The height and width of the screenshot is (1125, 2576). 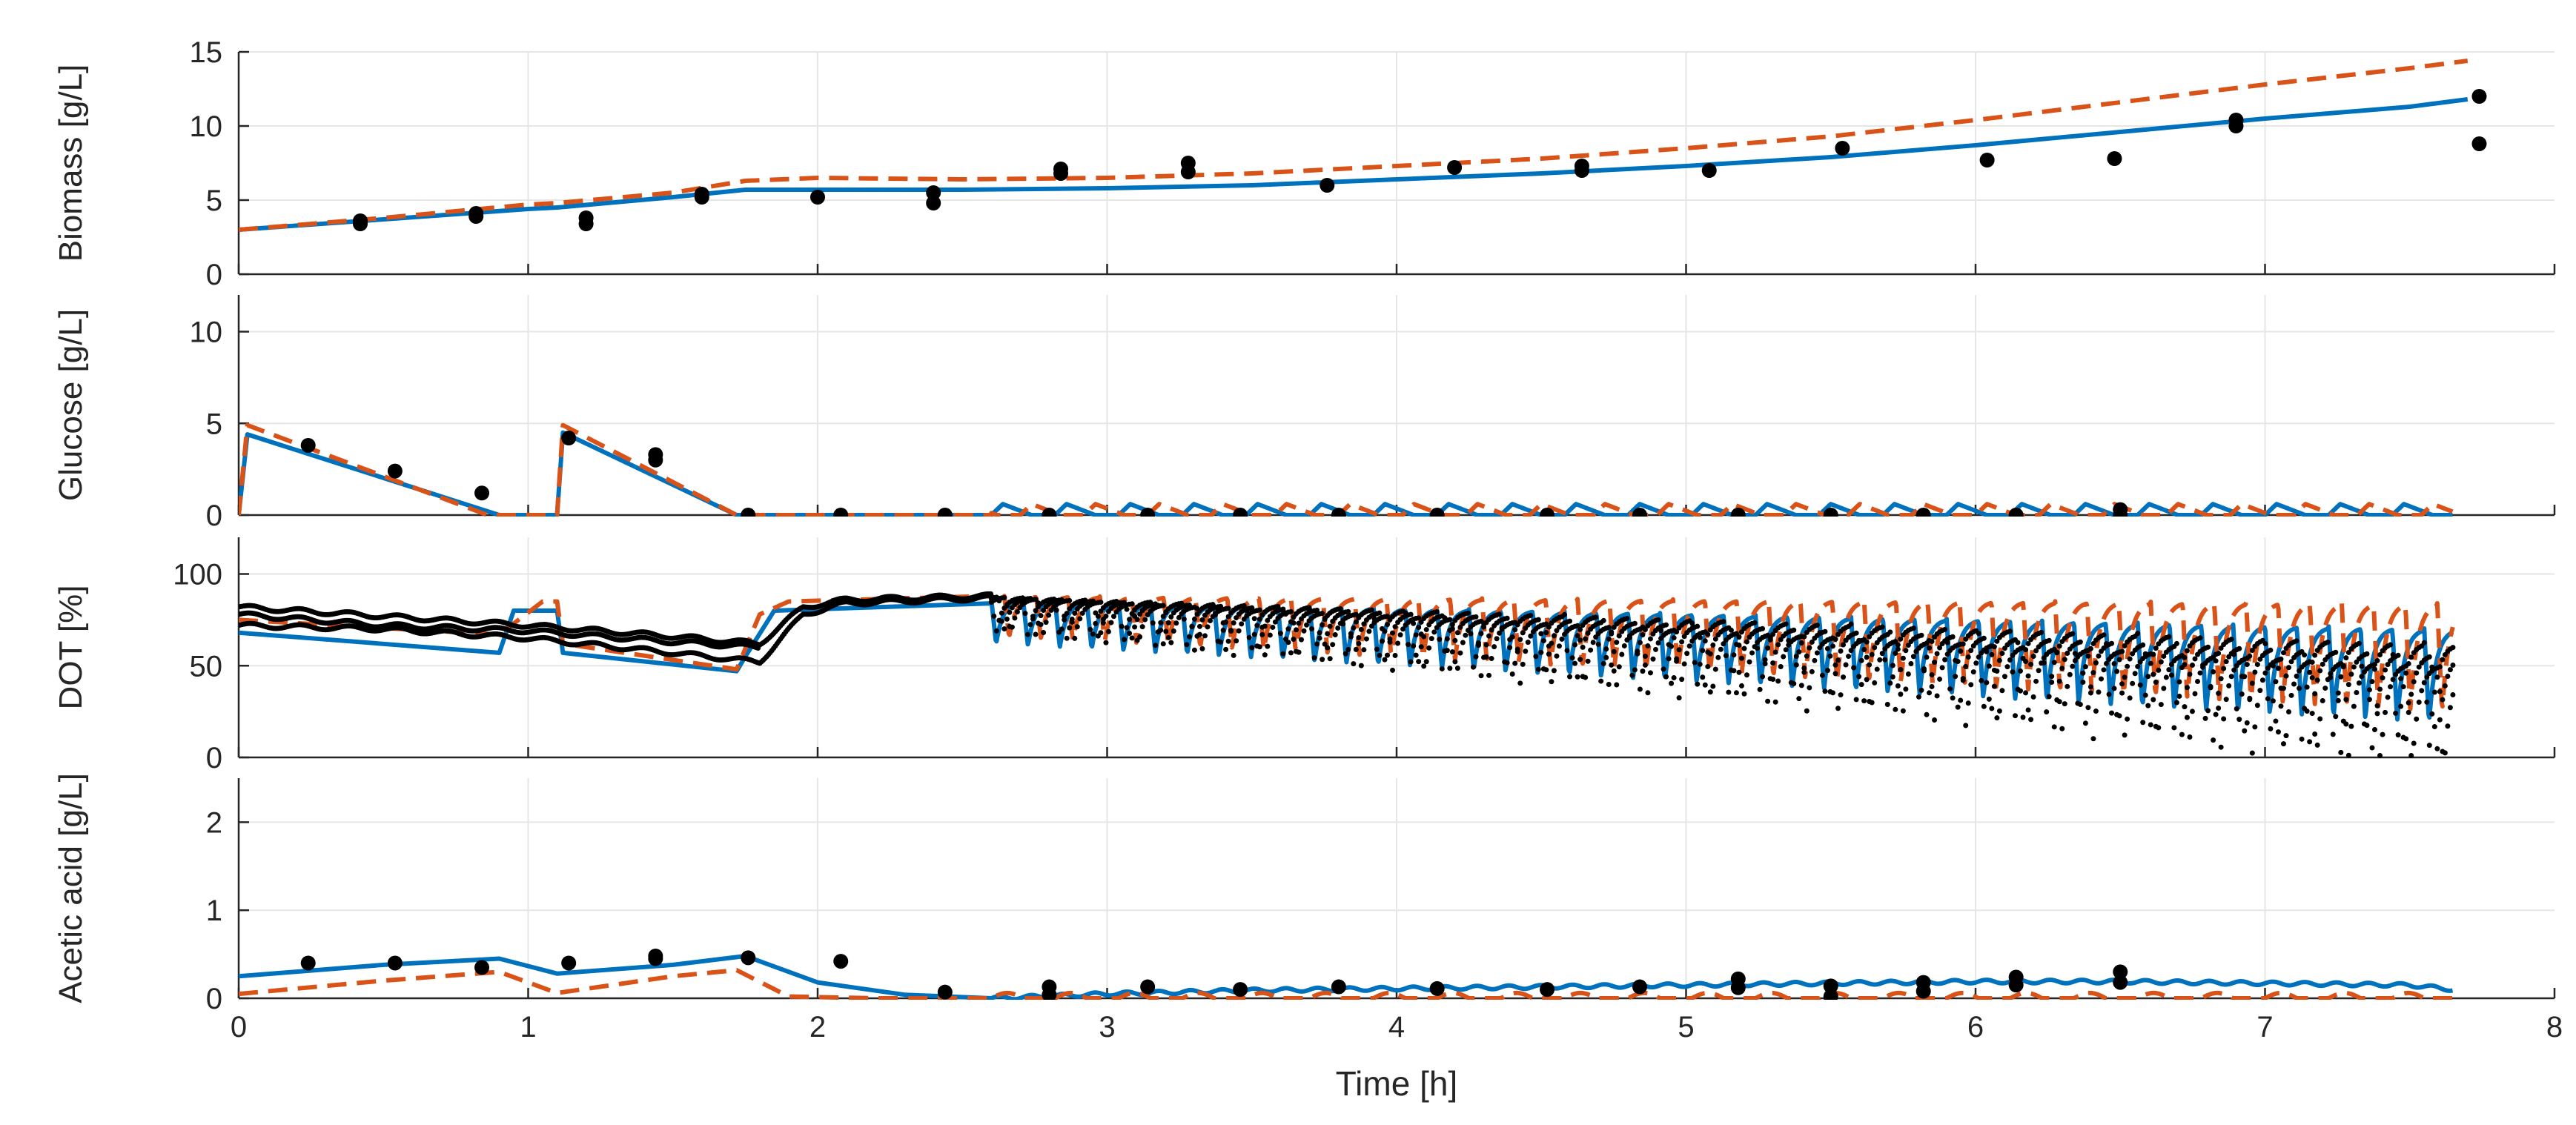 What do you see at coordinates (214, 999) in the screenshot?
I see `y-tick-label: 0` at bounding box center [214, 999].